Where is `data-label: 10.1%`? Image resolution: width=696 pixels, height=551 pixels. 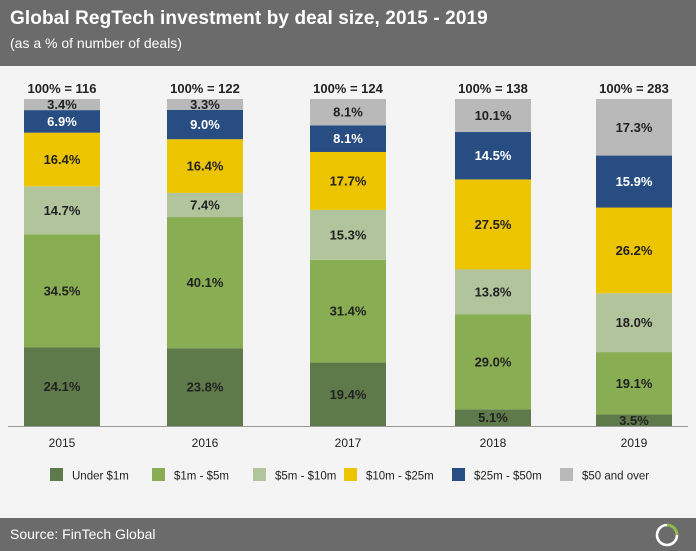 data-label: 10.1% is located at coordinates (493, 115).